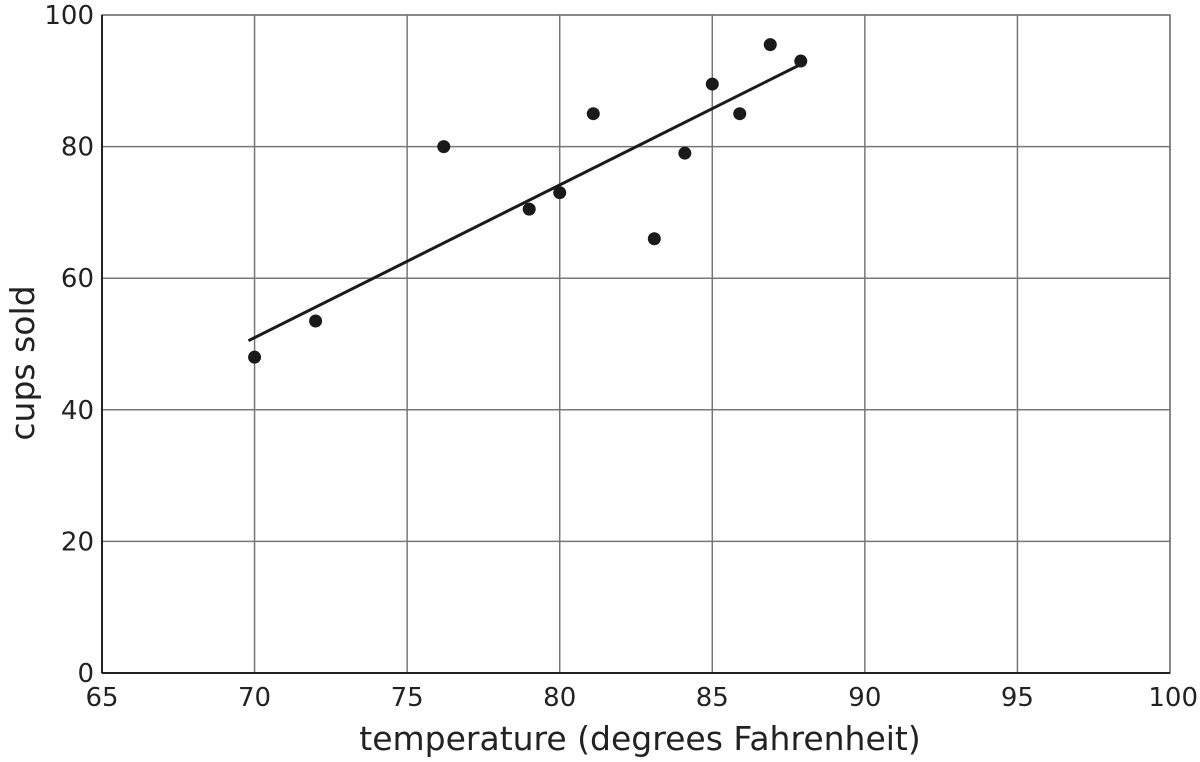 The height and width of the screenshot is (762, 1200). Describe the element at coordinates (77, 279) in the screenshot. I see `y-tick-label-3: 60` at that location.